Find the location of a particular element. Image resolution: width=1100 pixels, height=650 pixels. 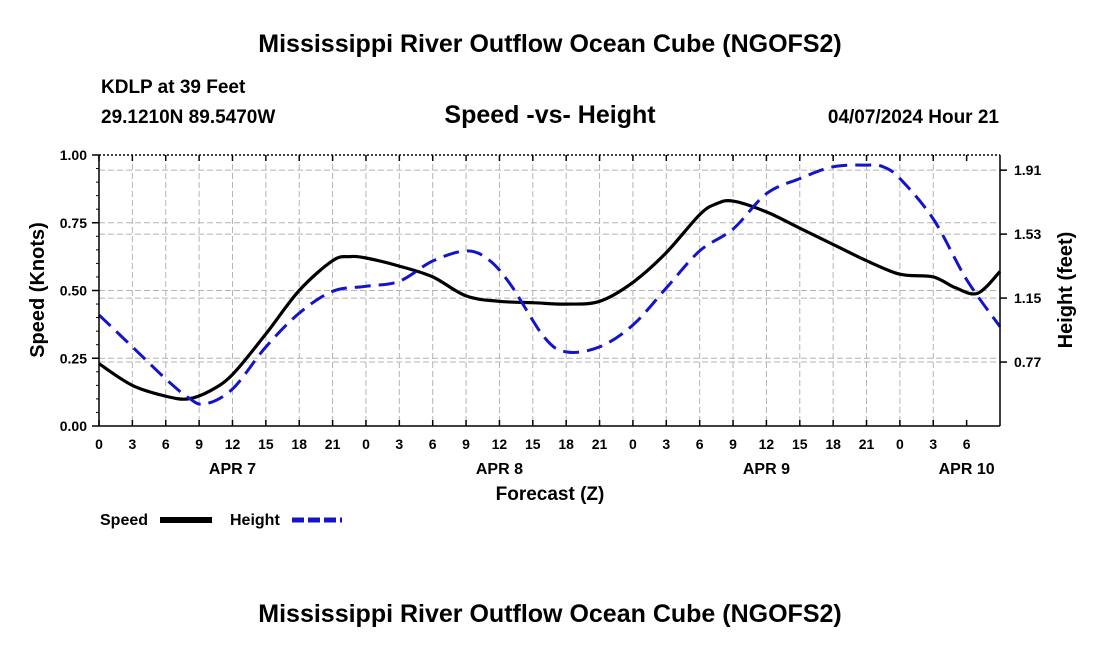

legend: Speed Height is located at coordinates (221, 520).